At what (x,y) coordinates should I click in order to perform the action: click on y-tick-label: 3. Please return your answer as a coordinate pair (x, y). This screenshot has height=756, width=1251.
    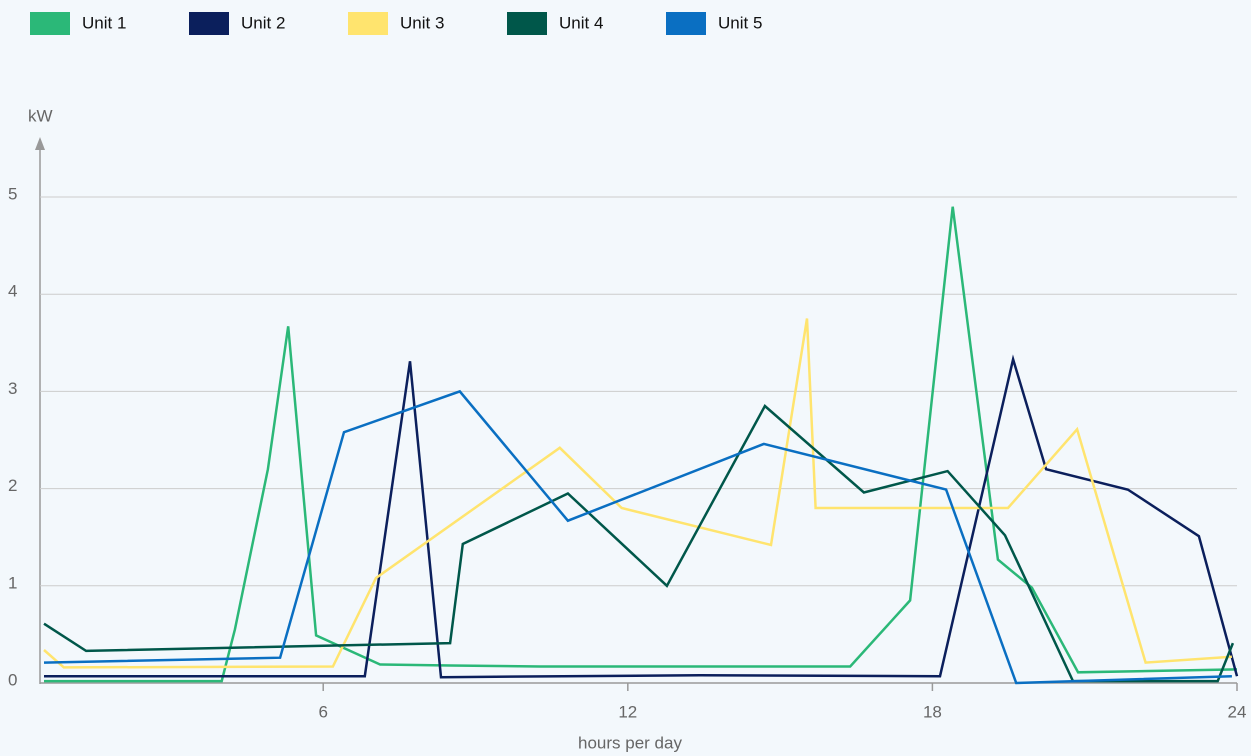
    Looking at the image, I should click on (12, 388).